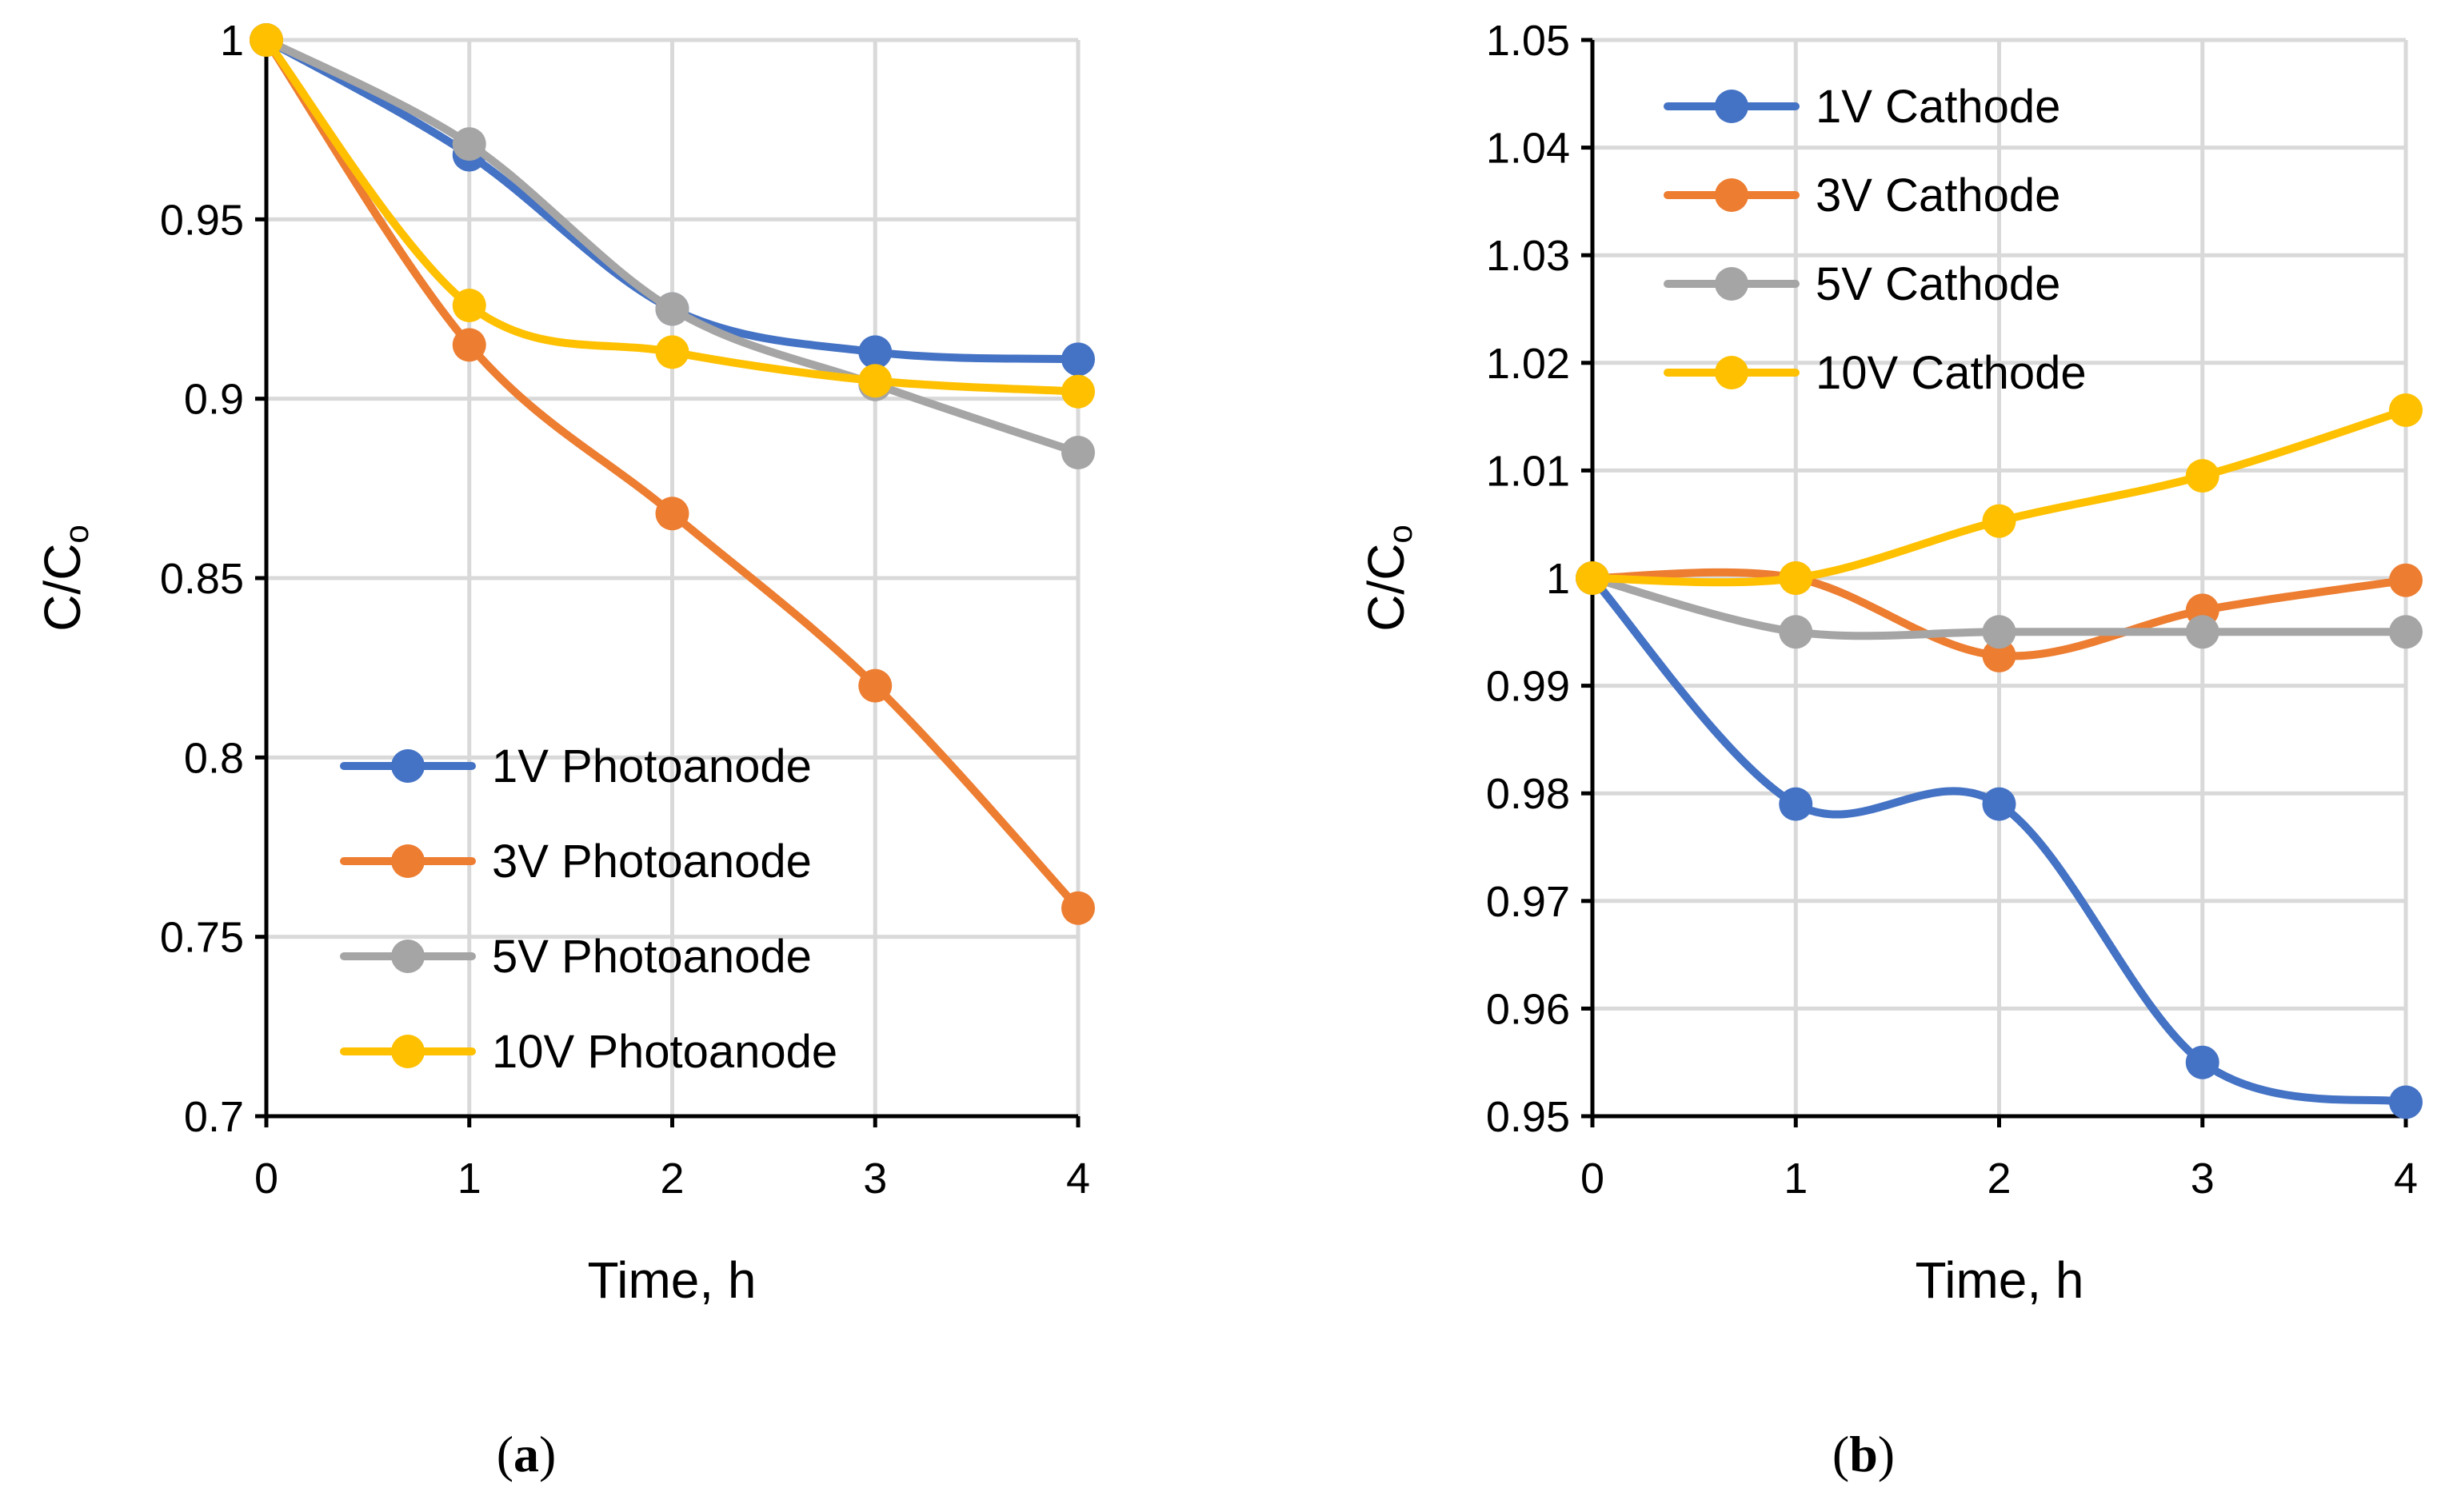 The image size is (2441, 1512). I want to click on panel-a-legend-item-3: 10V Photoanode, so click(588, 1052).